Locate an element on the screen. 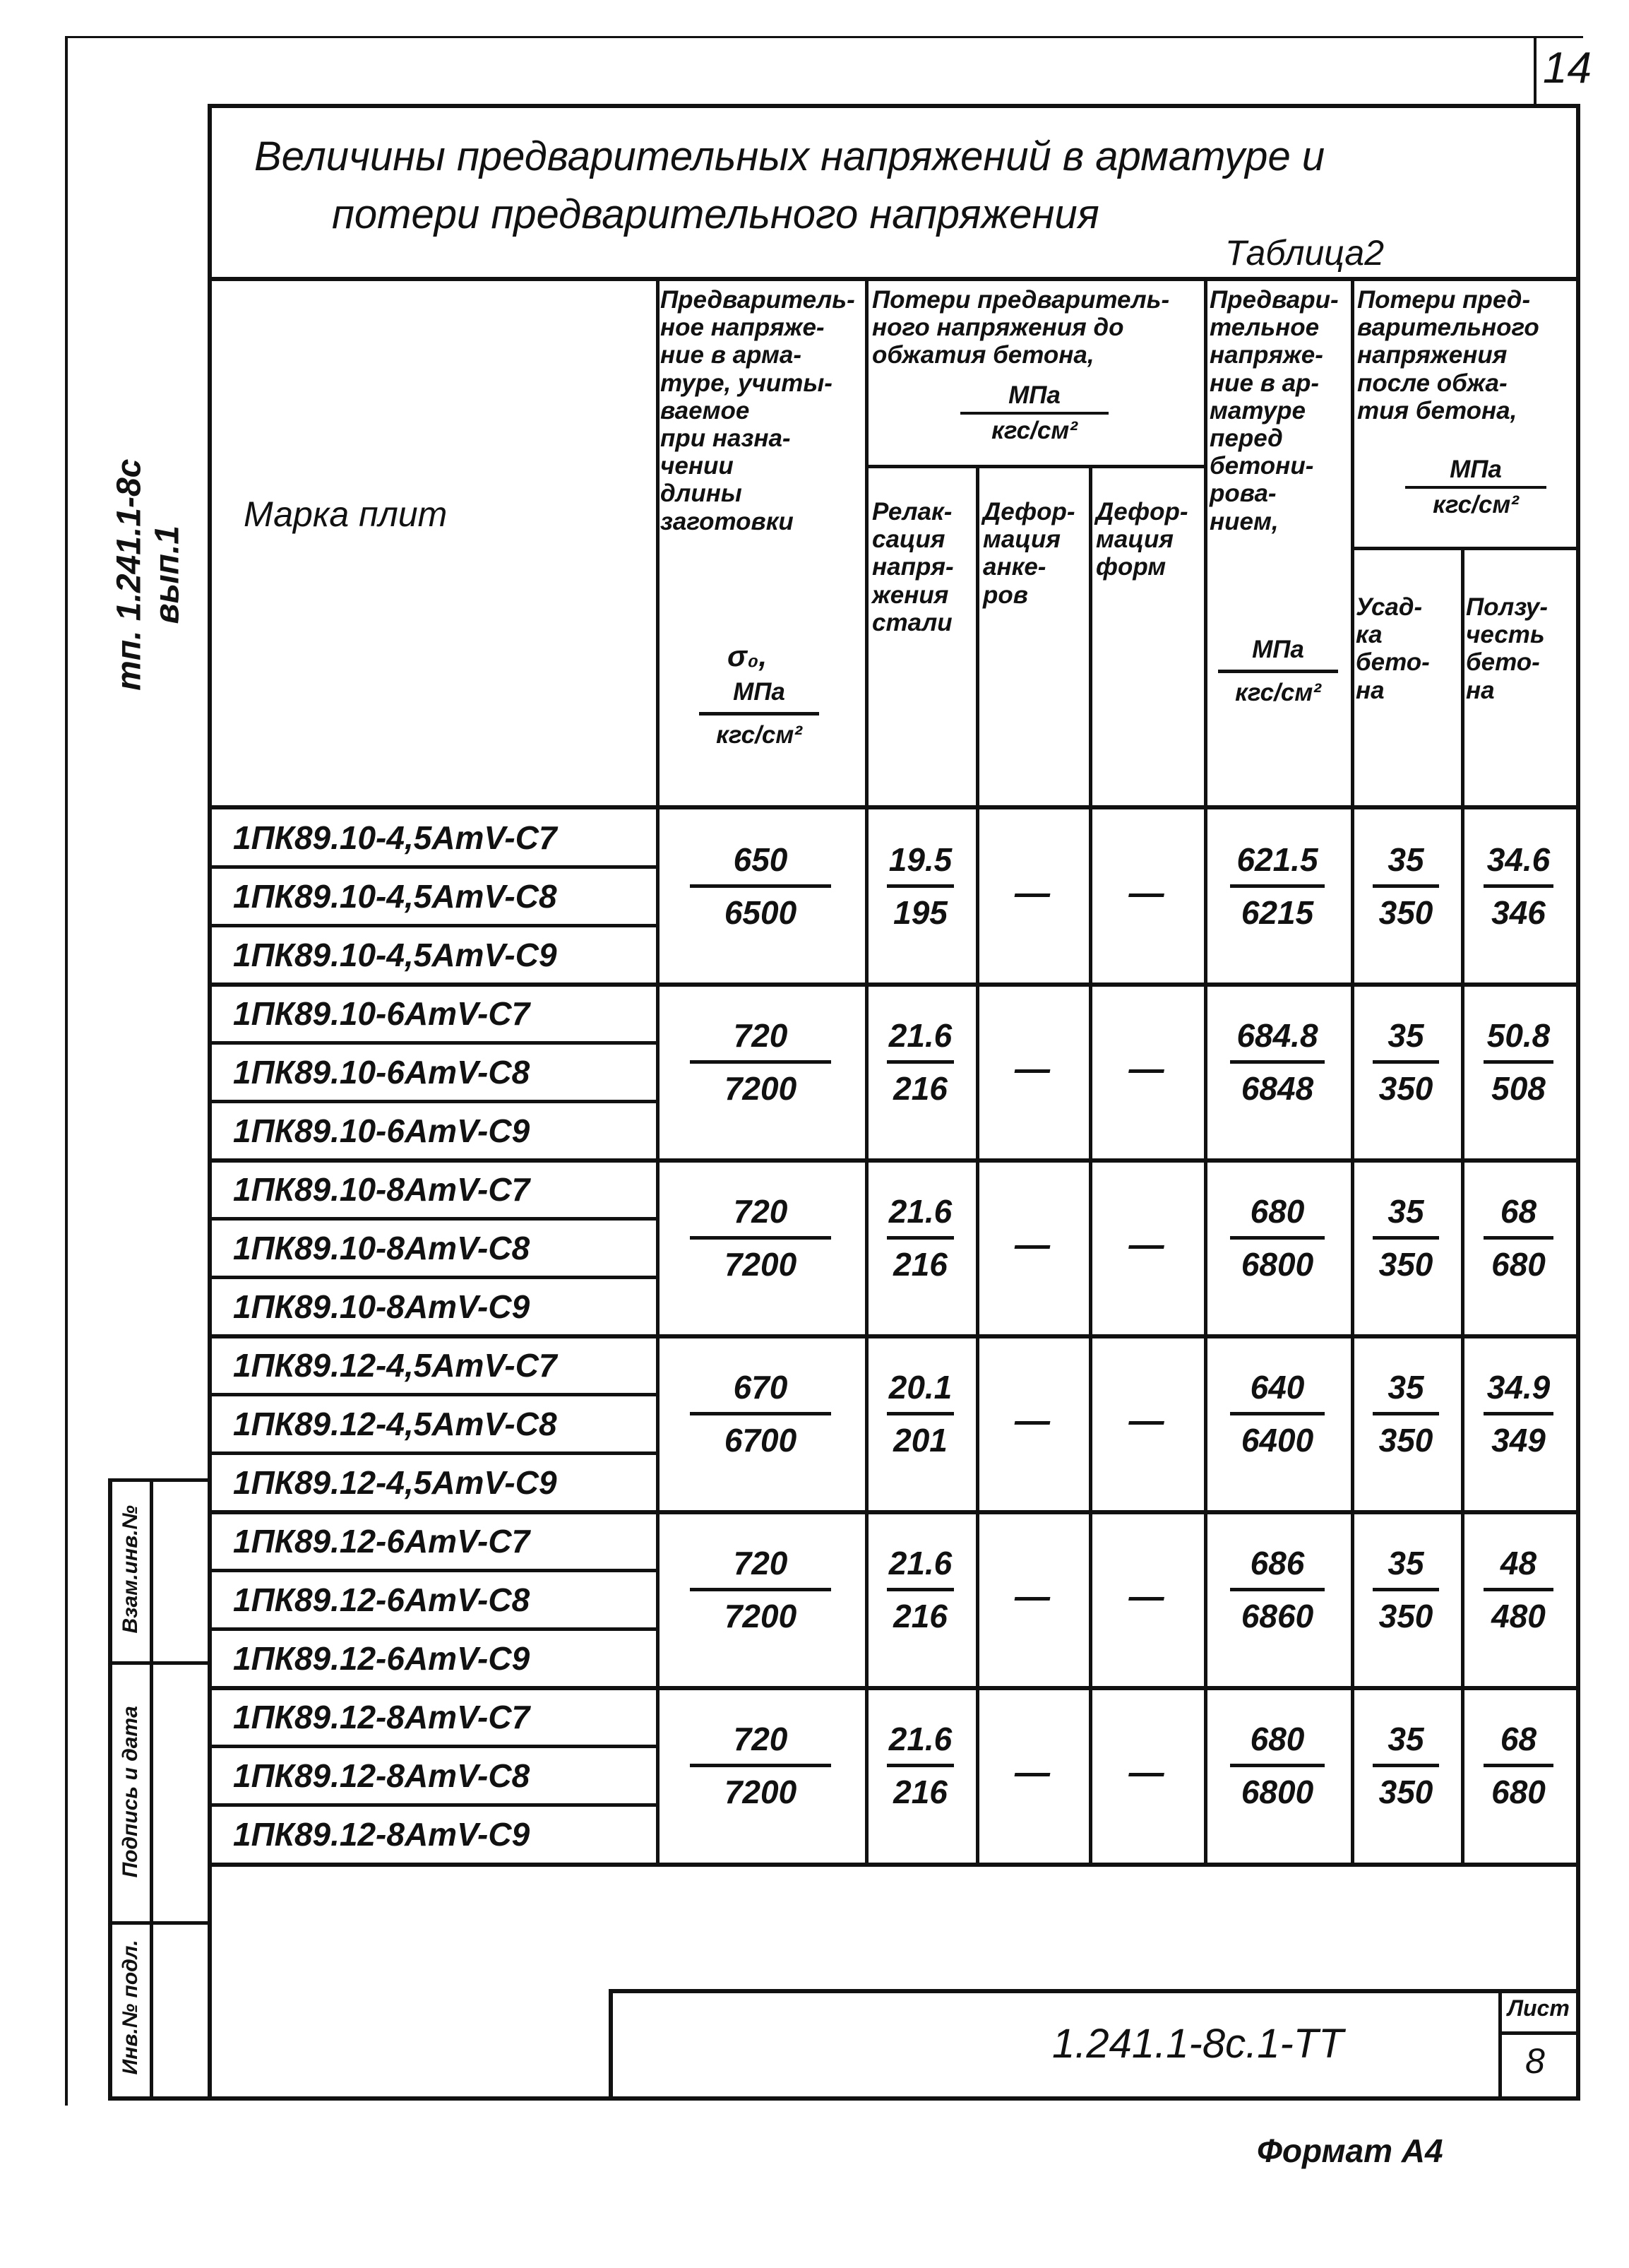 This screenshot has width=1629, height=2268. value-creep: 34.6 346 is located at coordinates (1518, 886).